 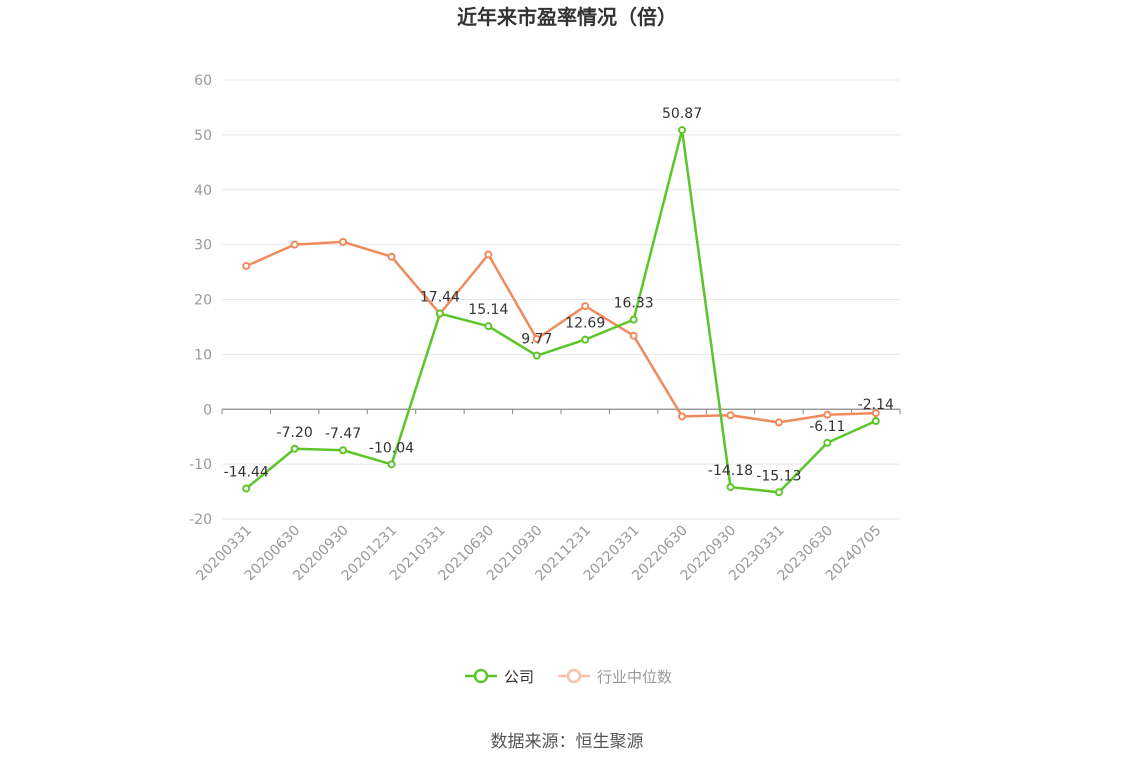 I want to click on chart-title: 近年来市盈率情况（倍）, so click(x=567, y=17).